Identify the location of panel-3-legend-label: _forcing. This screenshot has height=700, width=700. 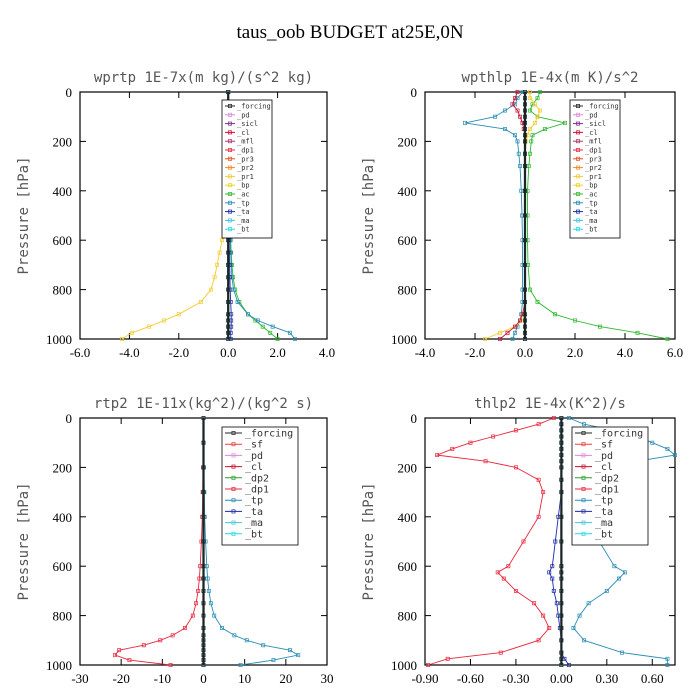
(269, 434).